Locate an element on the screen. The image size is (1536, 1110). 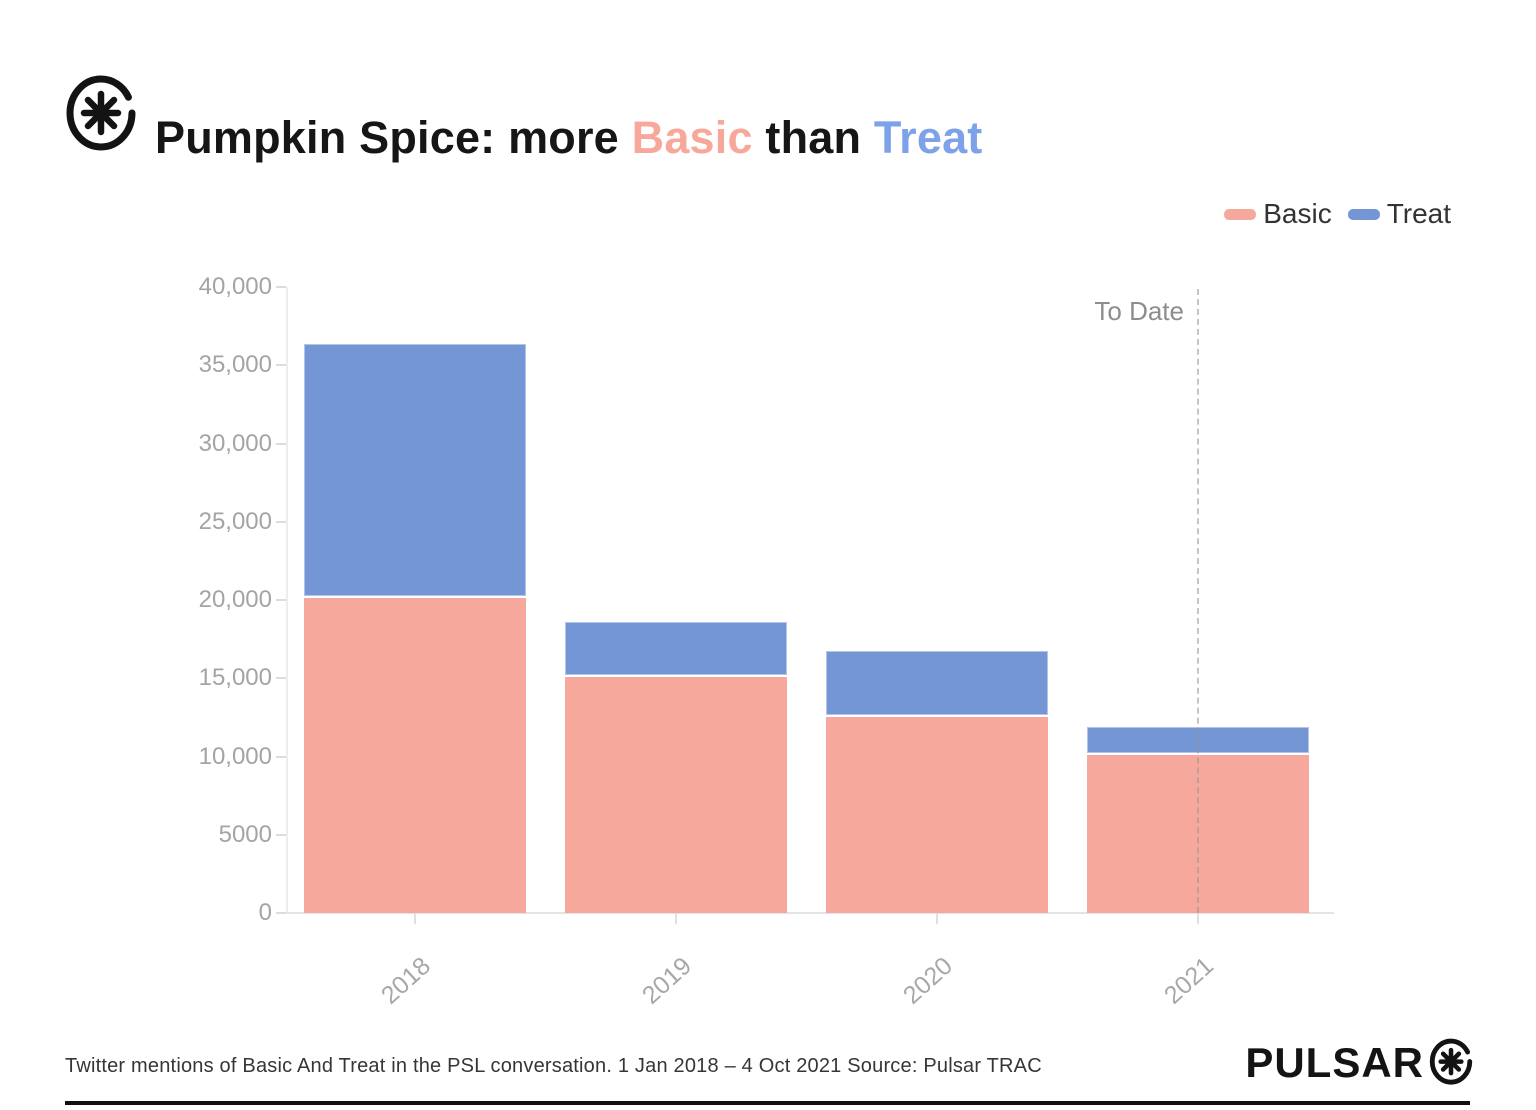
y-tick-label-25000: 25,000 is located at coordinates (235, 521).